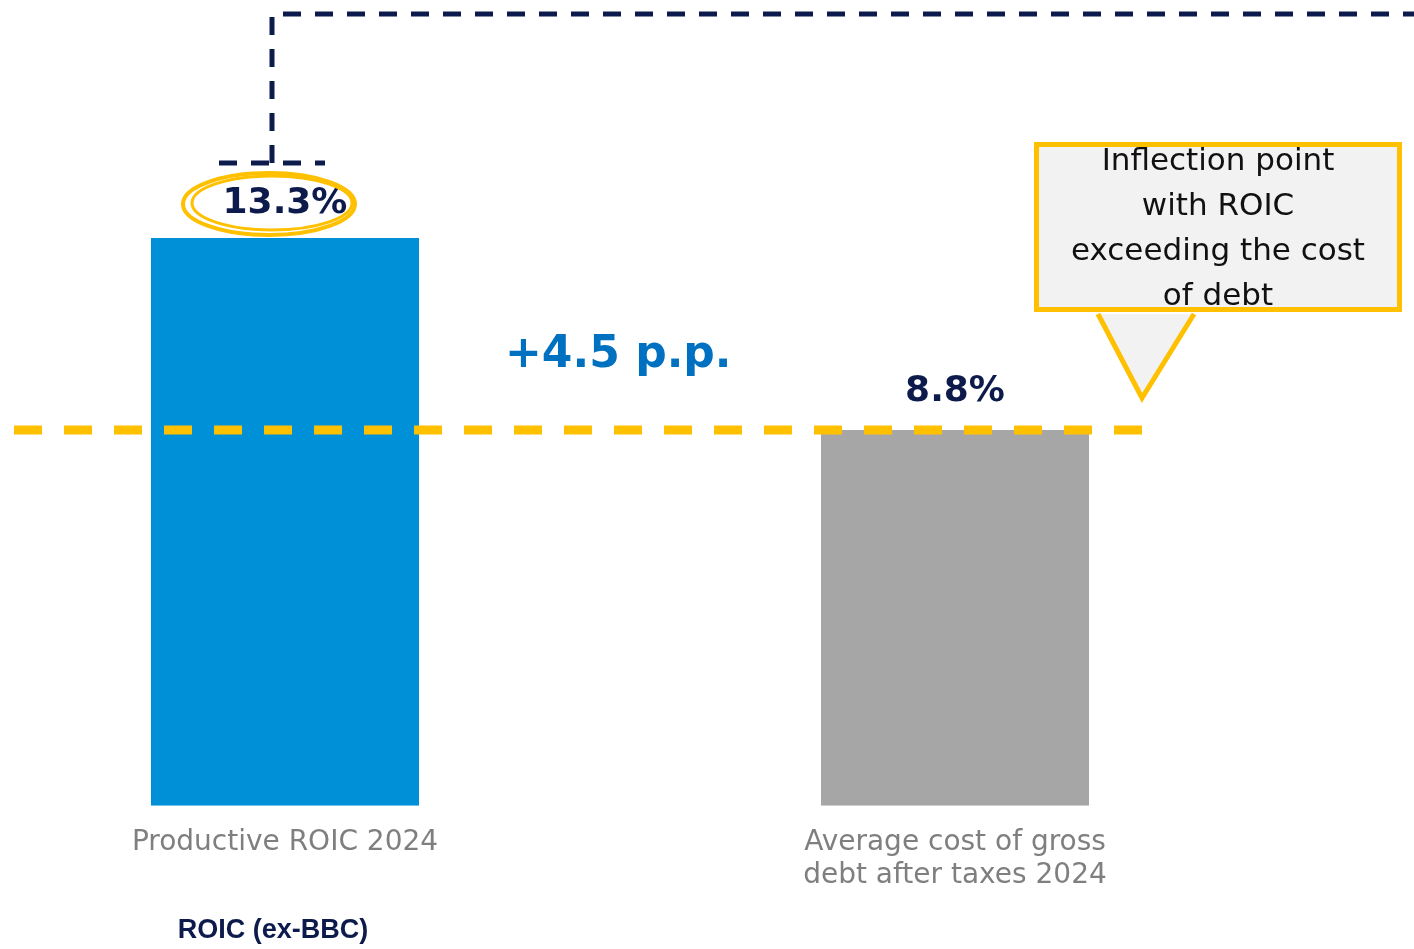 The width and height of the screenshot is (1414, 949). I want to click on data-label: 8.8%, so click(955, 389).